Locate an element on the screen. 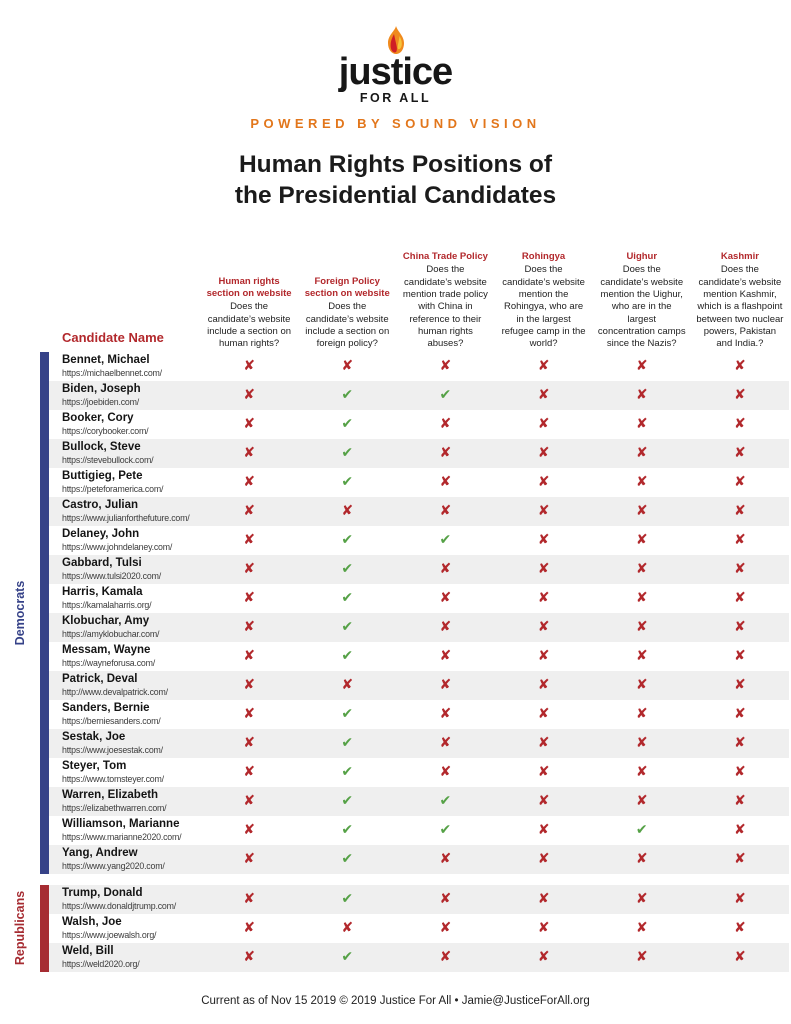 This screenshot has width=791, height=1024. candidate-url: https://www.yang2020.com/ is located at coordinates (113, 865).